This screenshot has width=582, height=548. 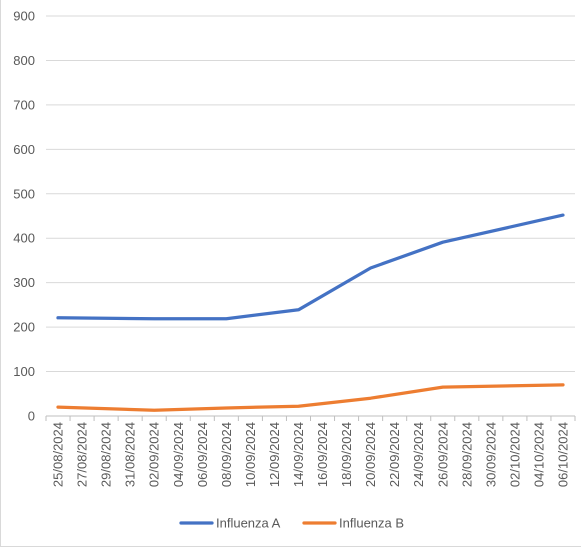 I want to click on legend-label: Influenza A, so click(x=248, y=523).